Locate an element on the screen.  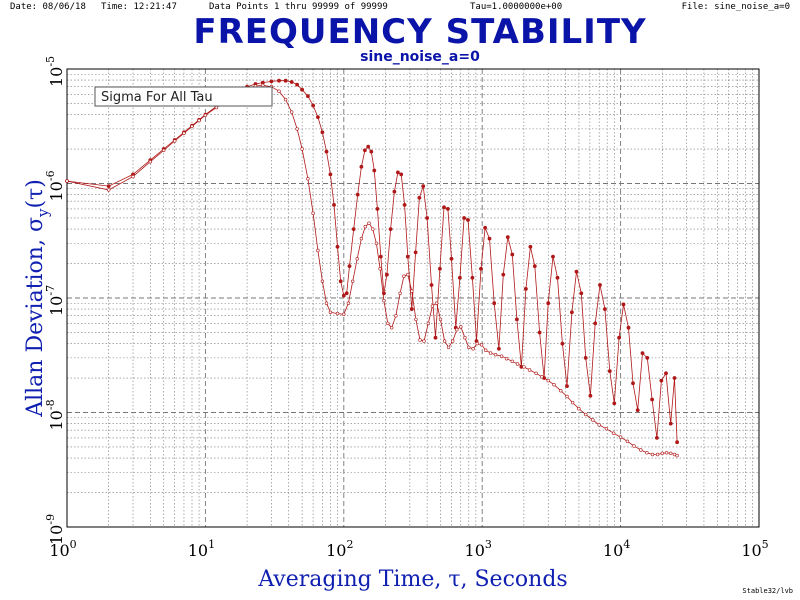
header-tau: Tau=1.0000000e+00 is located at coordinates (516, 7).